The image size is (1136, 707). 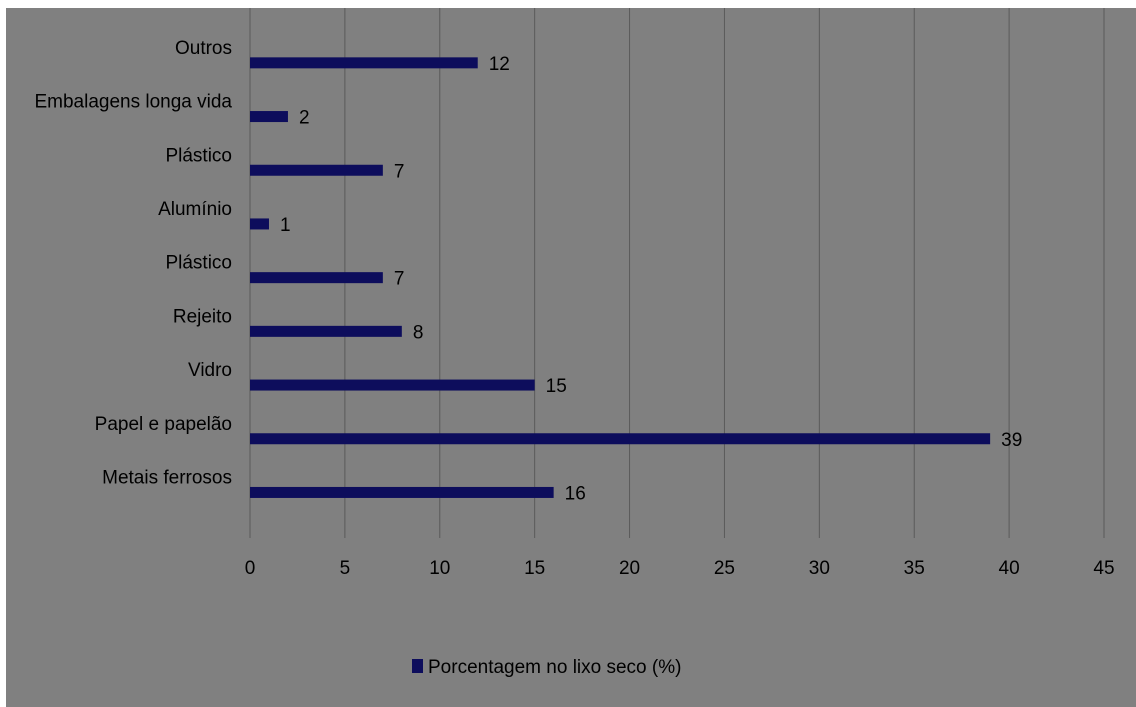 I want to click on x-axis-ticks: 0 5 10 15 20 25 30 35 40 45, so click(x=680, y=568).